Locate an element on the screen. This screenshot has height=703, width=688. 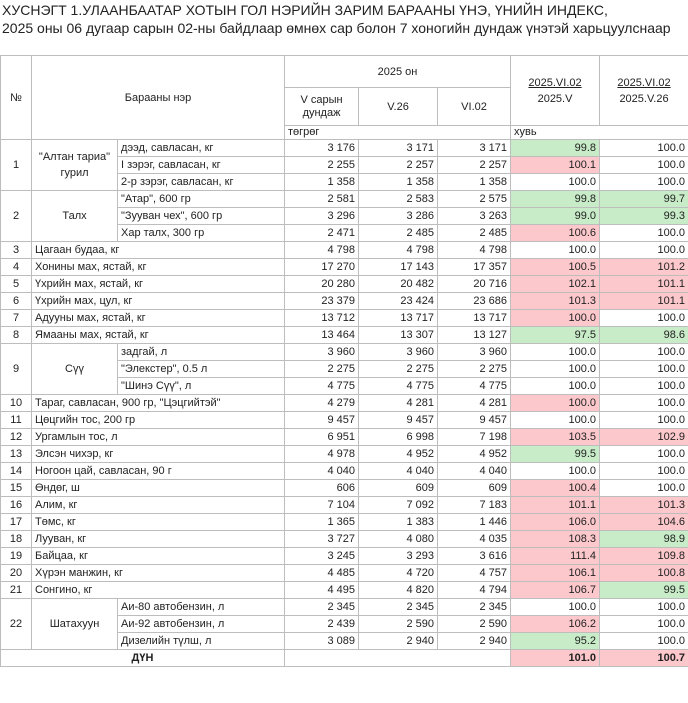
index-vs-may: 99.0 is located at coordinates (555, 216).